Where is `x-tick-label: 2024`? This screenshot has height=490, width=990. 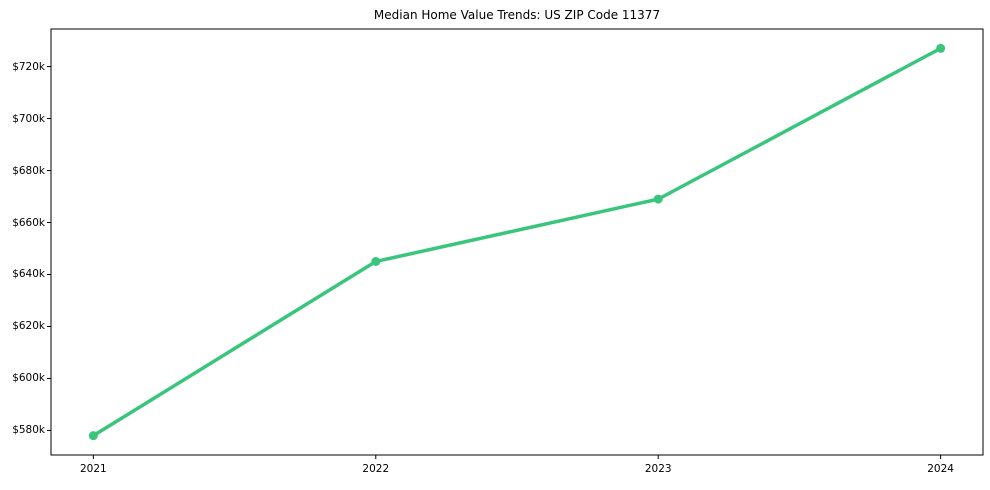
x-tick-label: 2024 is located at coordinates (940, 469).